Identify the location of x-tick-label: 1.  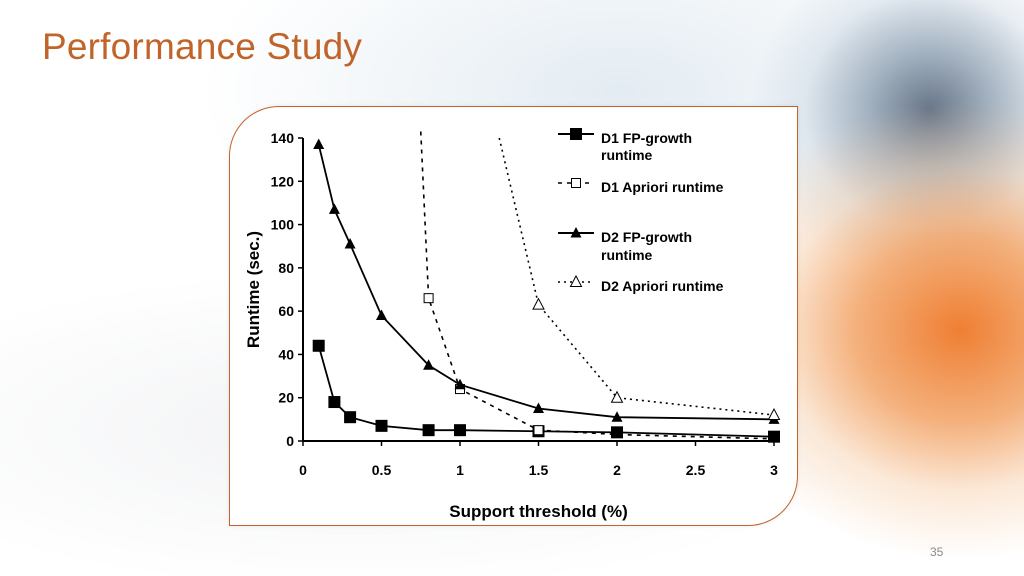
(460, 470).